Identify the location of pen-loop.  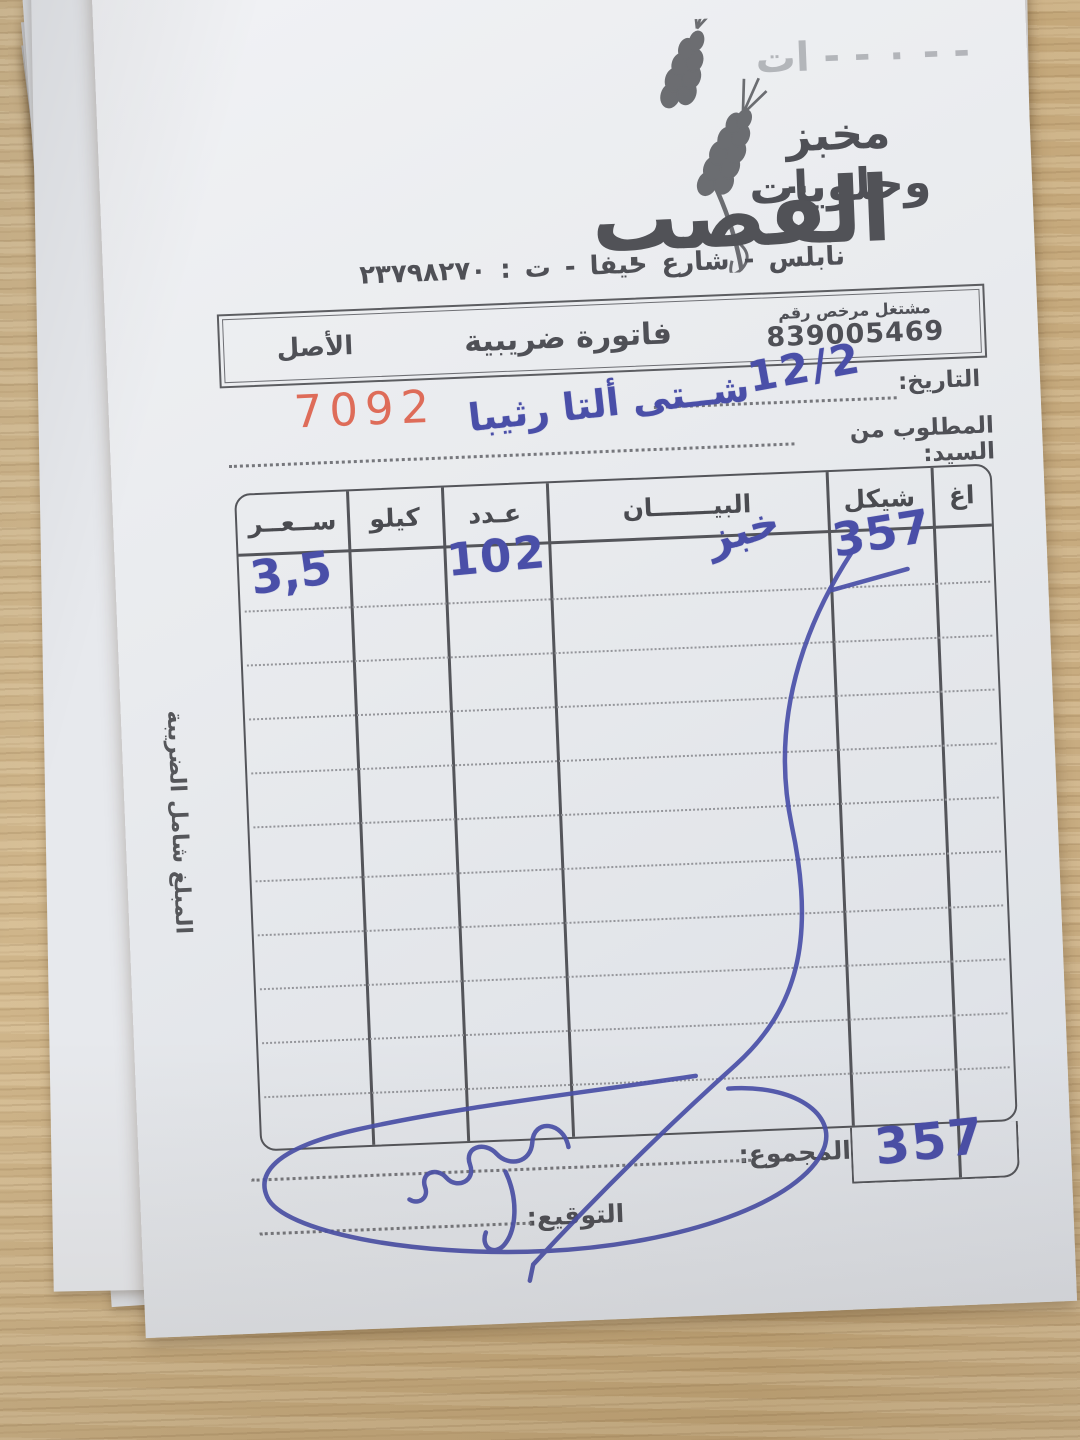
(545, 1164).